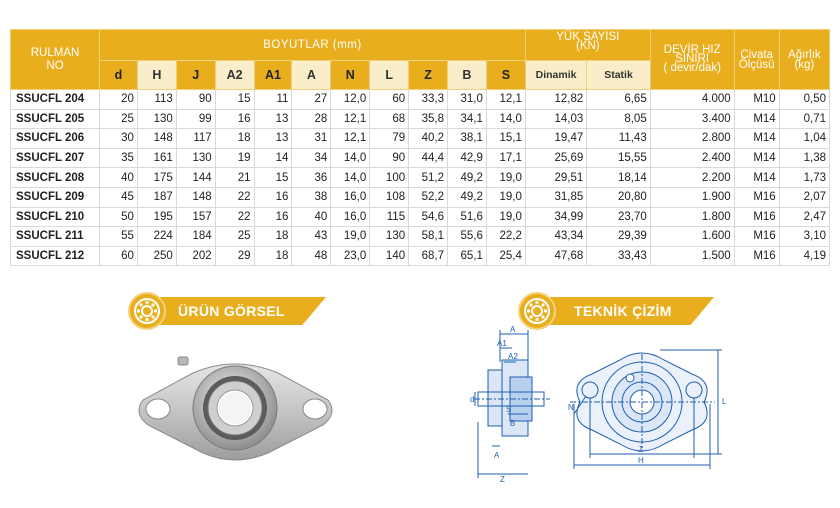  I want to click on product-image-banner: ÜRÜN GÖRSEL, so click(228, 311).